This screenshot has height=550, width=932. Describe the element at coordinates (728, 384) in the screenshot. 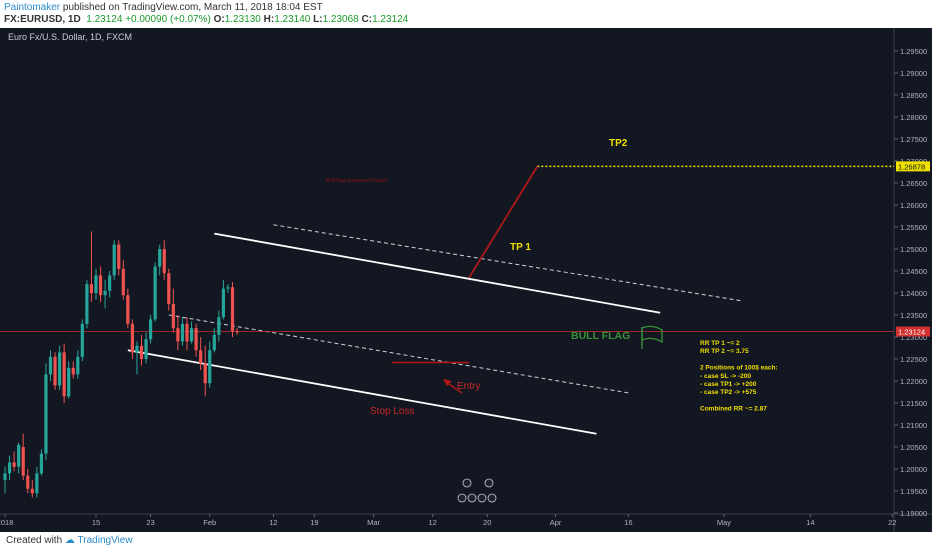

I see `rr-note-line: - case TP1 -> +200` at that location.